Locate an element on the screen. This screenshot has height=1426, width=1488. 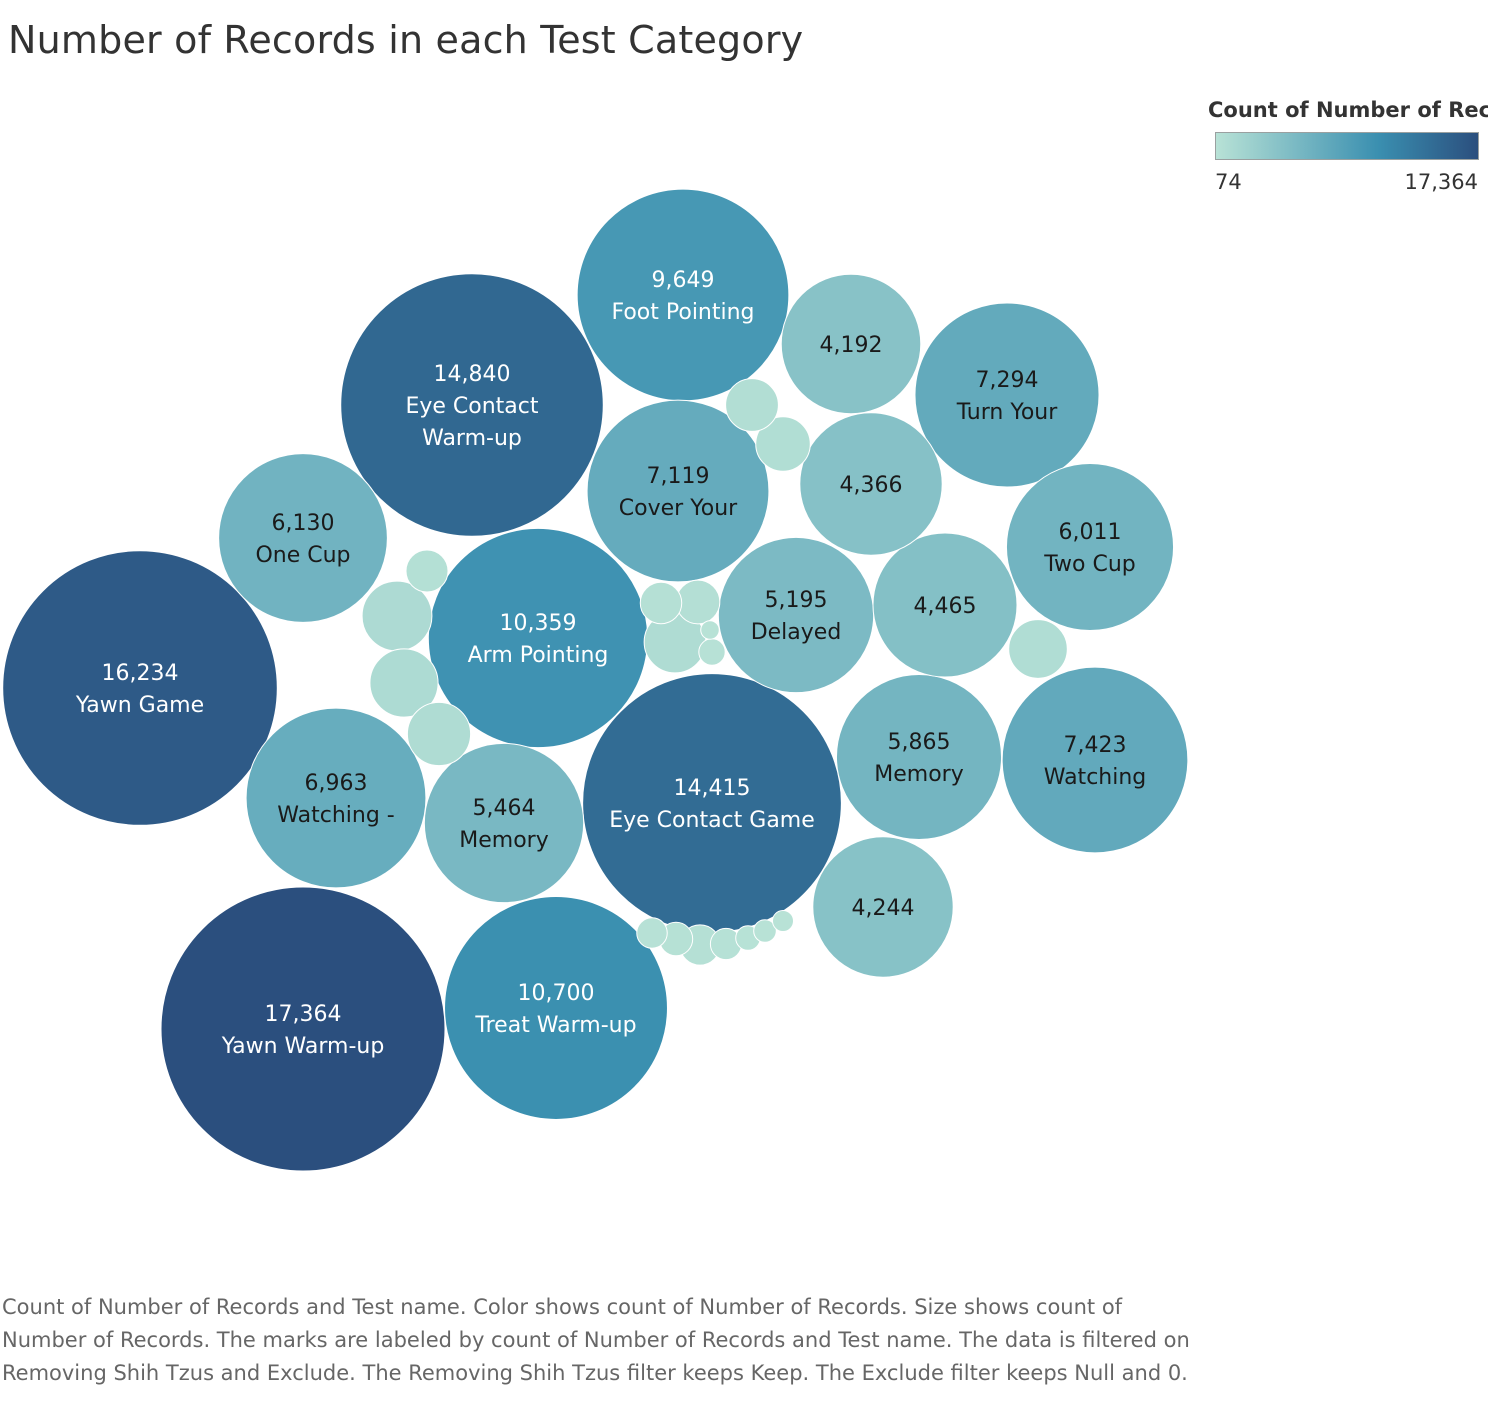
bubble-name-label: Eye Contact Game is located at coordinates (712, 820).